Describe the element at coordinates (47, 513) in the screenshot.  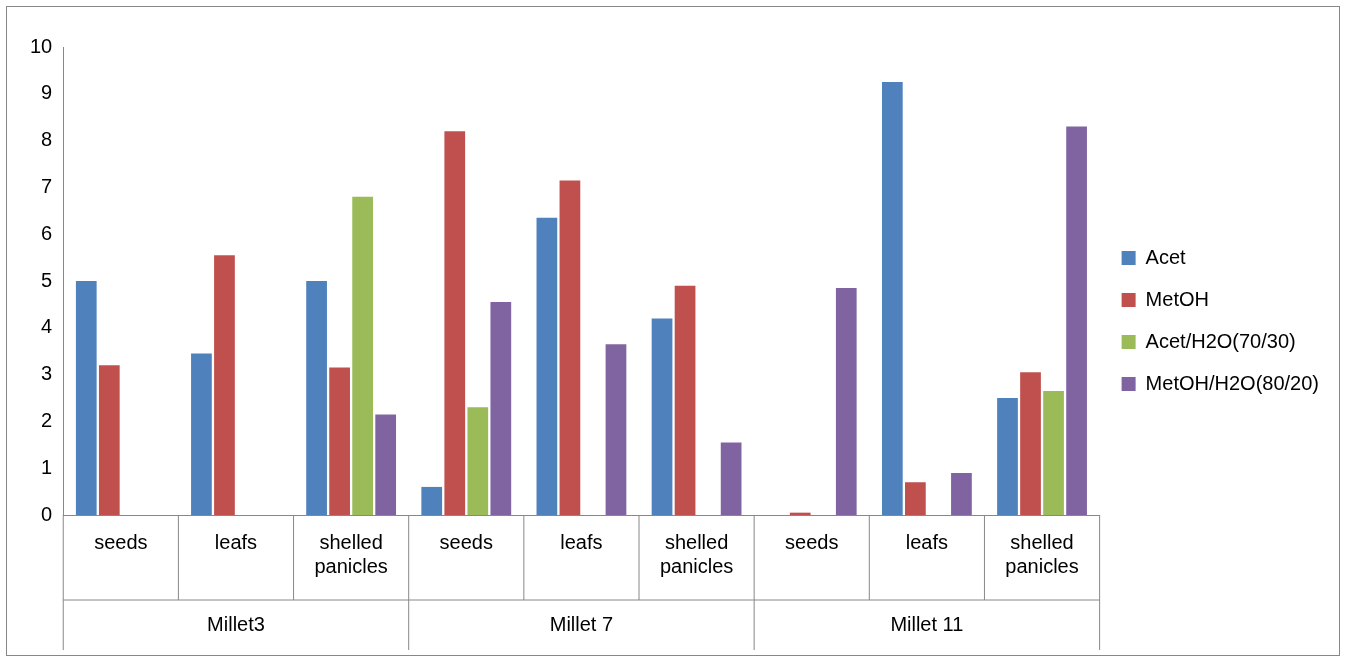
I see `y-tick-label: 0` at that location.